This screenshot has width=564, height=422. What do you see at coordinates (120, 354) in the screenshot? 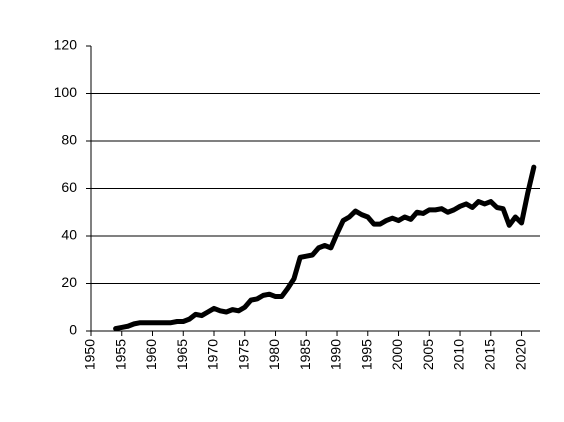
I see `x-tick-label: 1955` at bounding box center [120, 354].